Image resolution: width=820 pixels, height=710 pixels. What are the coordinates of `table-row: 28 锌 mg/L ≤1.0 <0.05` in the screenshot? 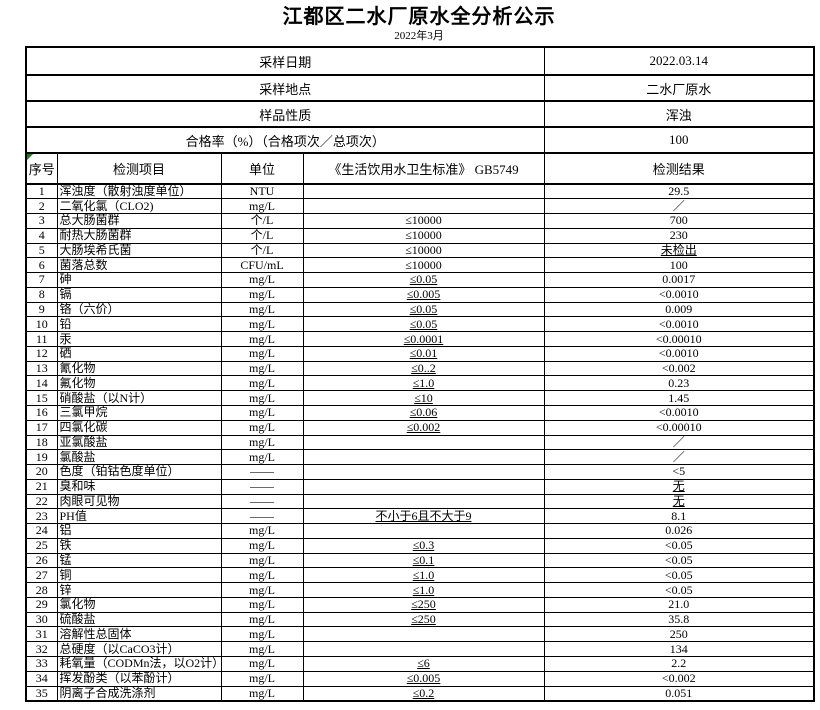 It's located at (420, 590).